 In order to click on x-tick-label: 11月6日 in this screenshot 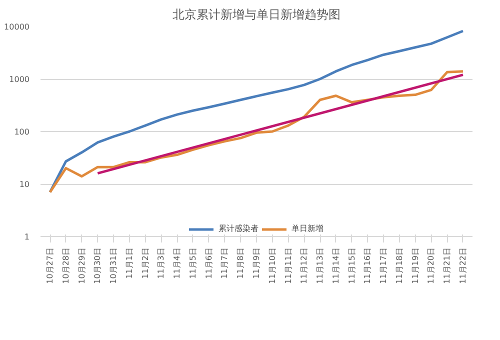, I will do `click(209, 263)`.